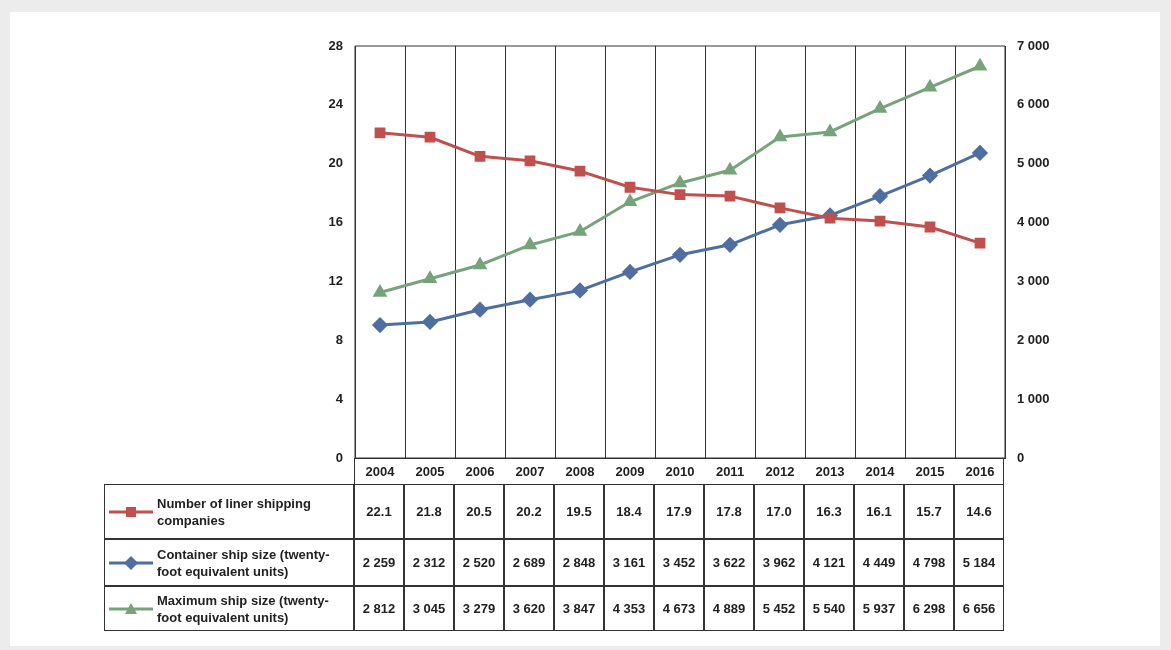 Image resolution: width=1171 pixels, height=650 pixels. I want to click on x-tick-label: 2013, so click(830, 472).